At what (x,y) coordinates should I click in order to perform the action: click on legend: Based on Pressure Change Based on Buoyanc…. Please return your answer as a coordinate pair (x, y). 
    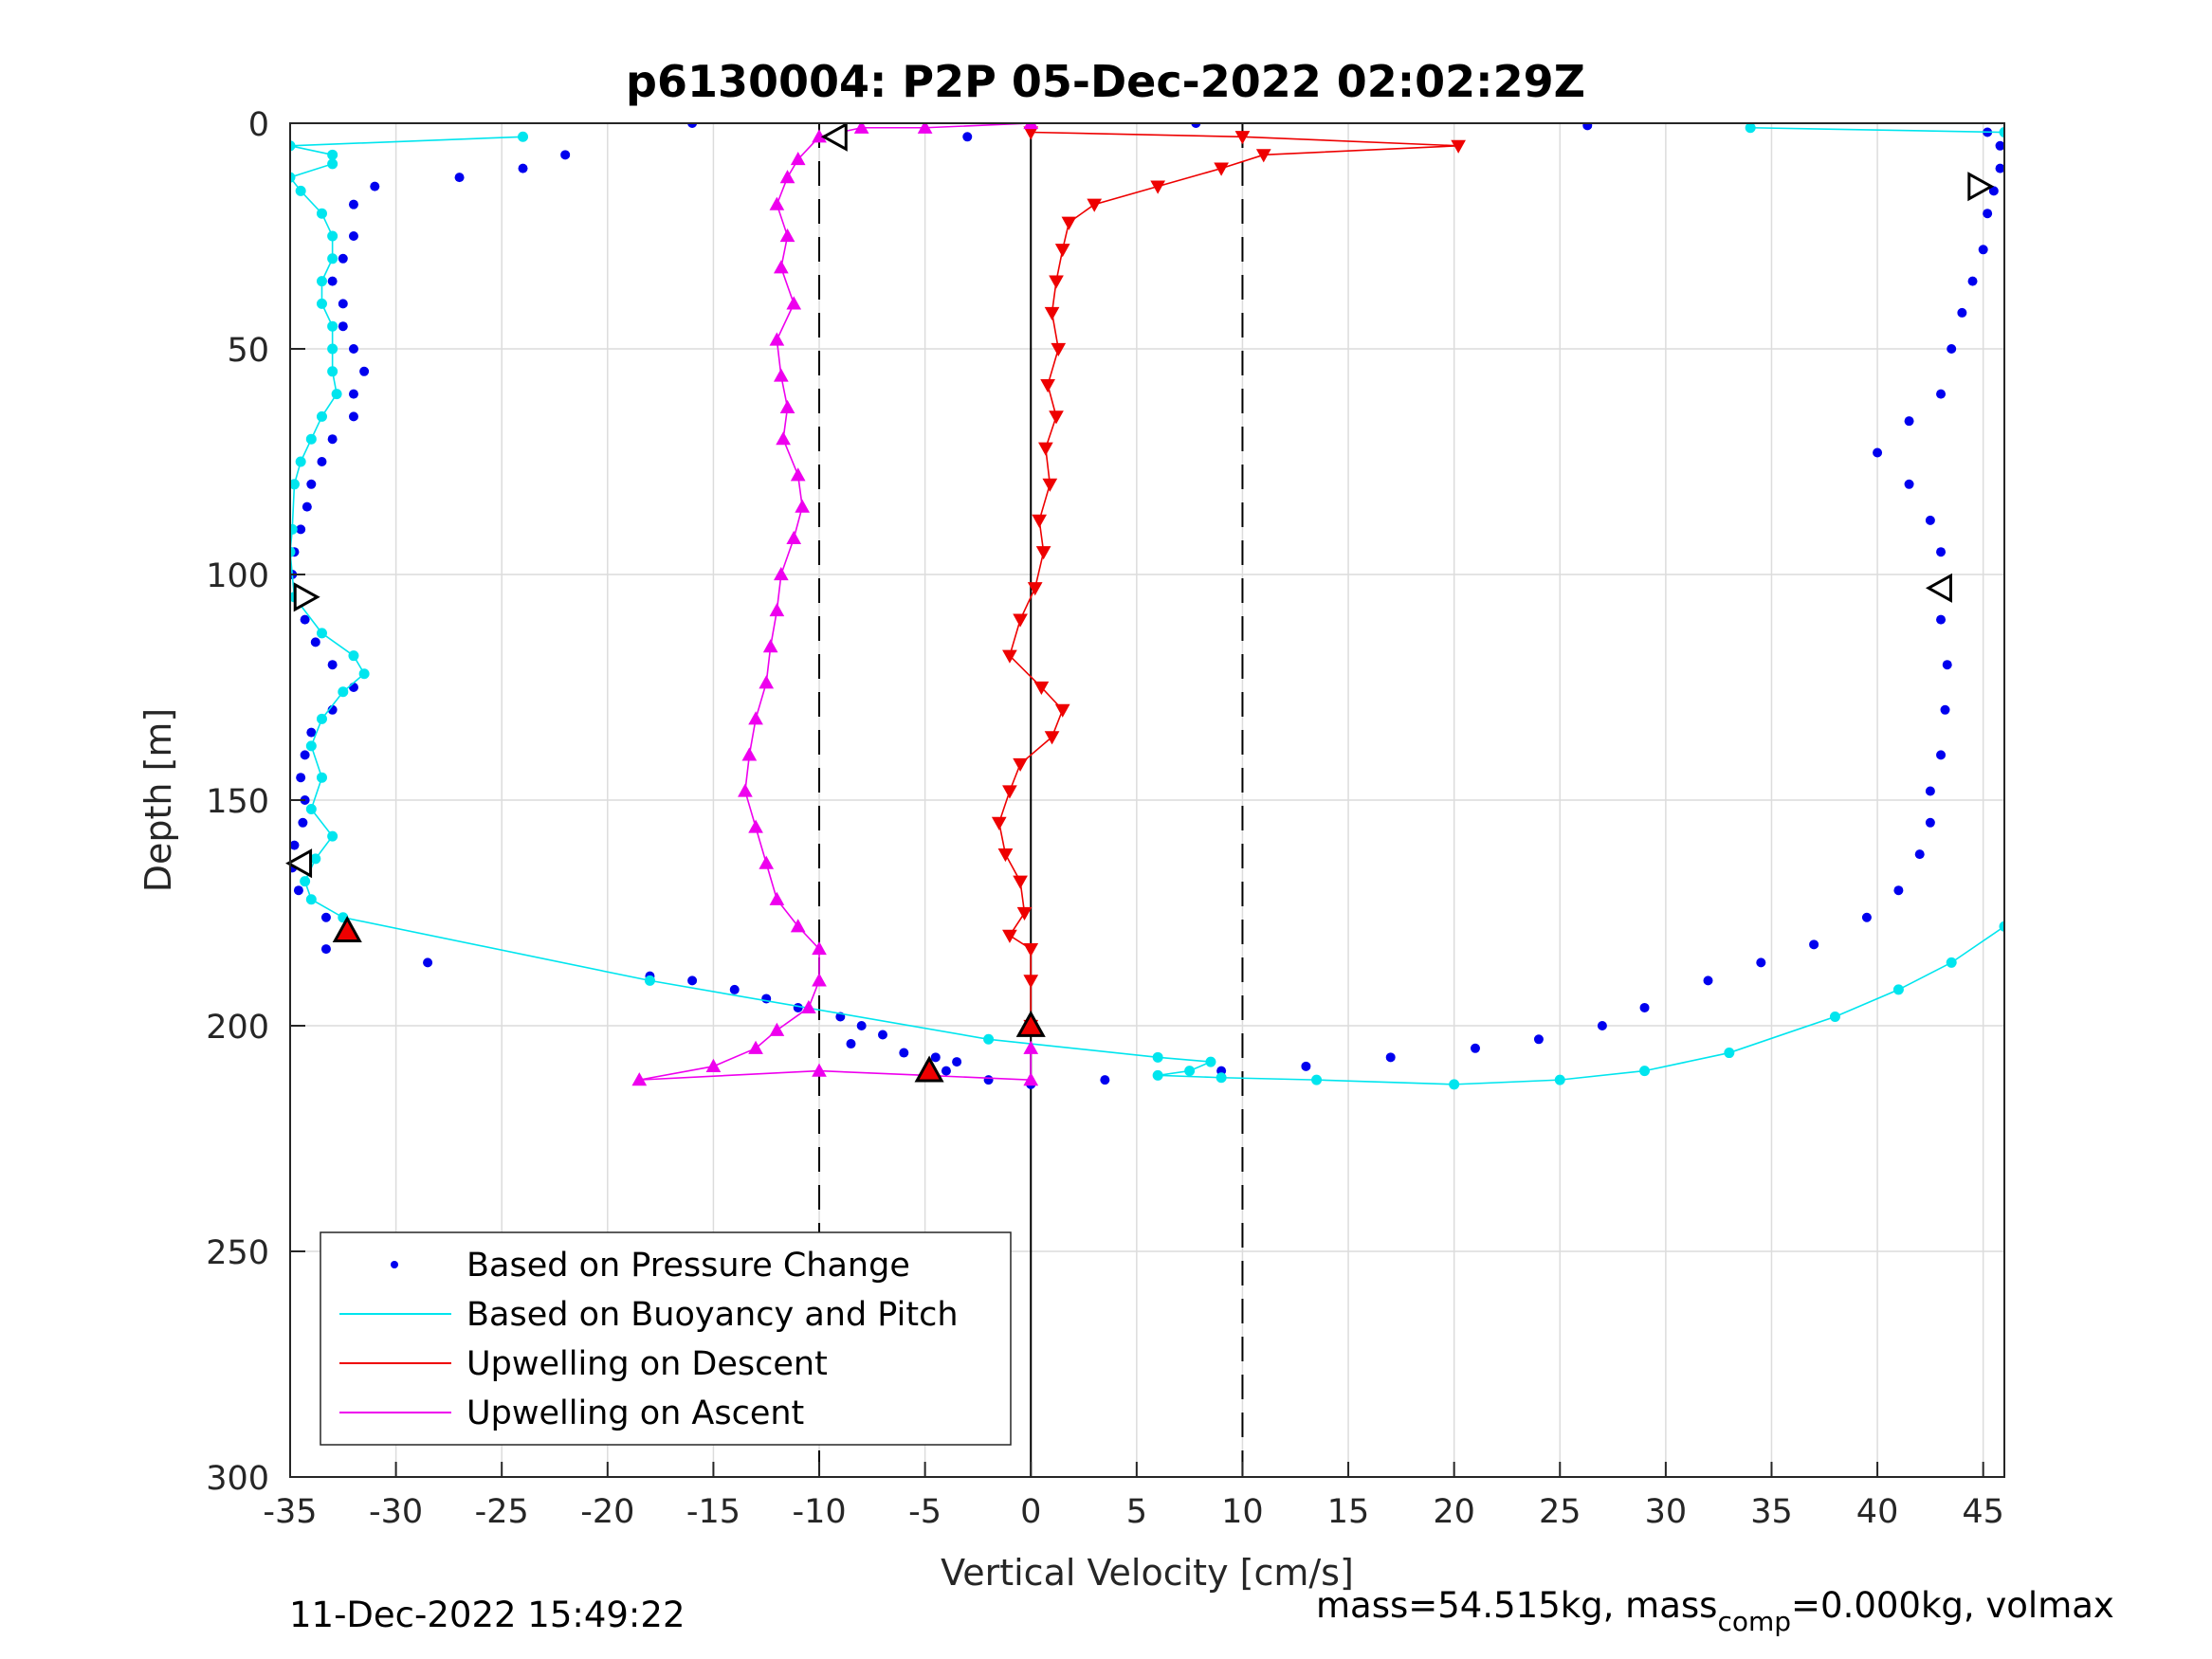
    Looking at the image, I should click on (666, 1338).